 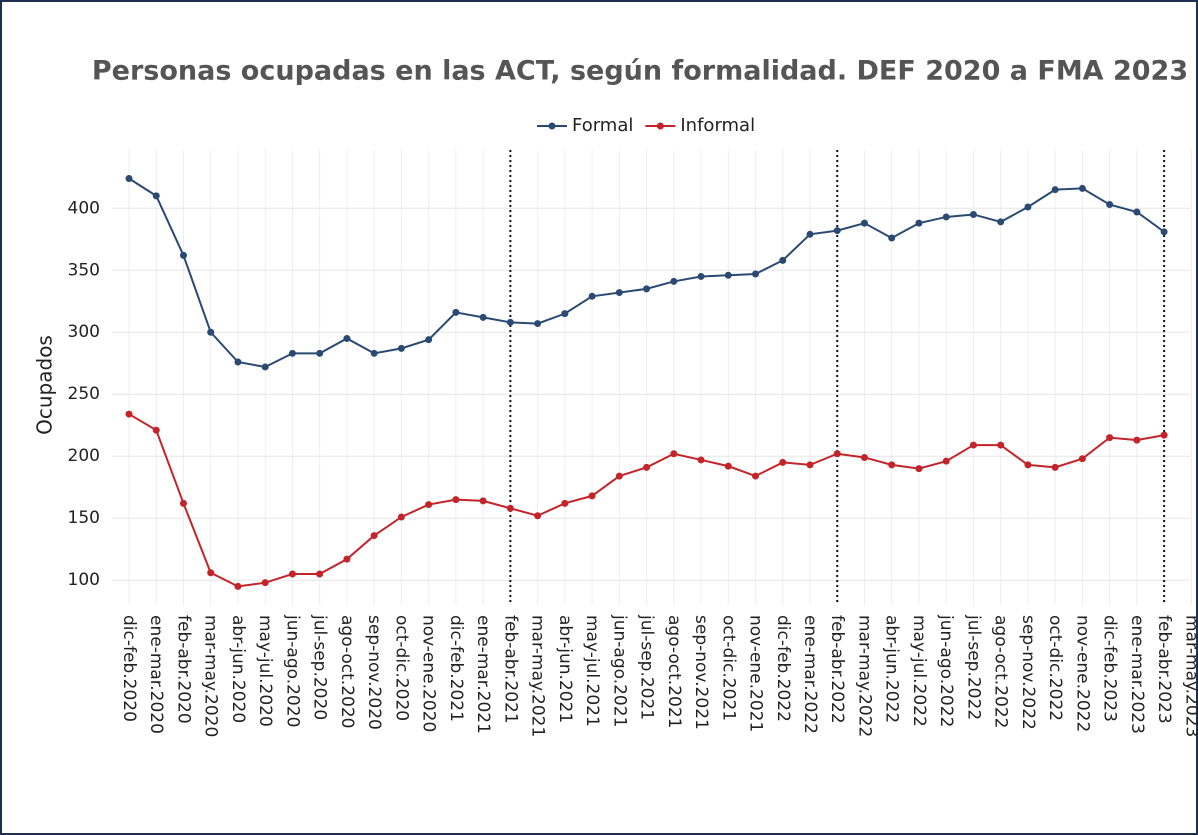 I want to click on x-tick-label: feb-abr.2021, so click(x=510, y=669).